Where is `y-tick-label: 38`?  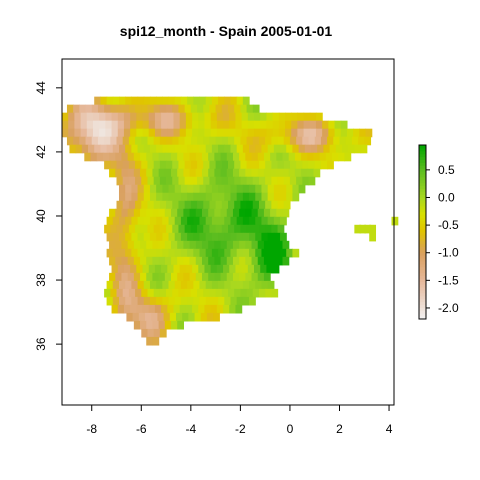
y-tick-label: 38 is located at coordinates (41, 280).